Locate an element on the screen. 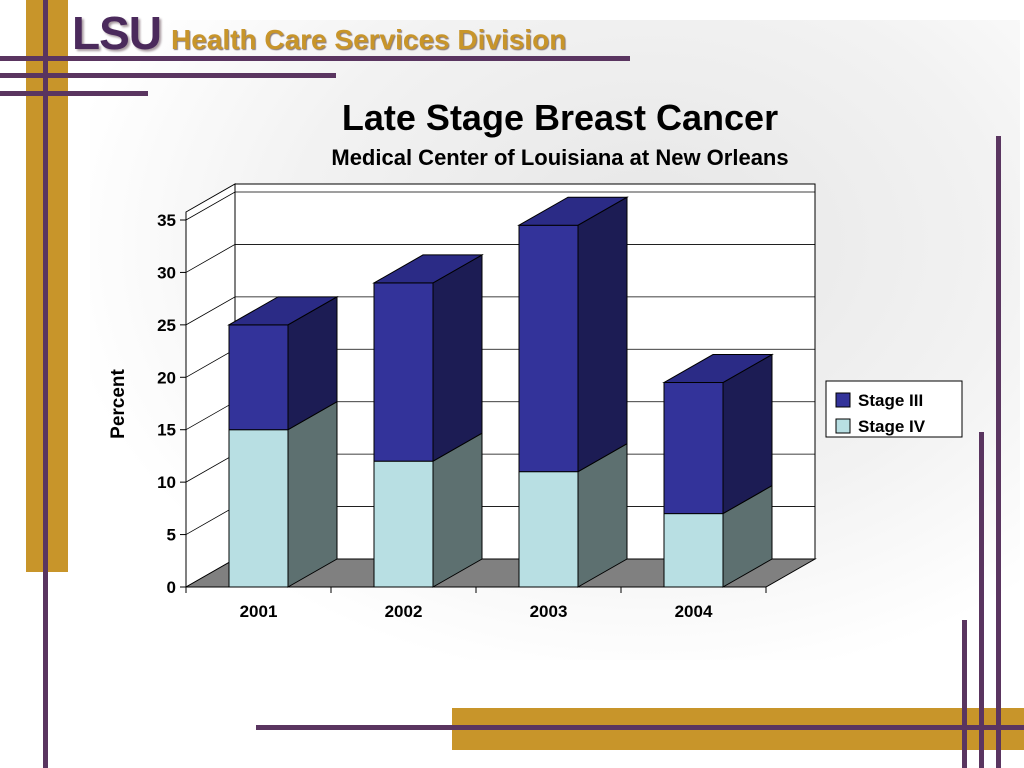  bar-side-stage-iii-2003 is located at coordinates (602, 334).